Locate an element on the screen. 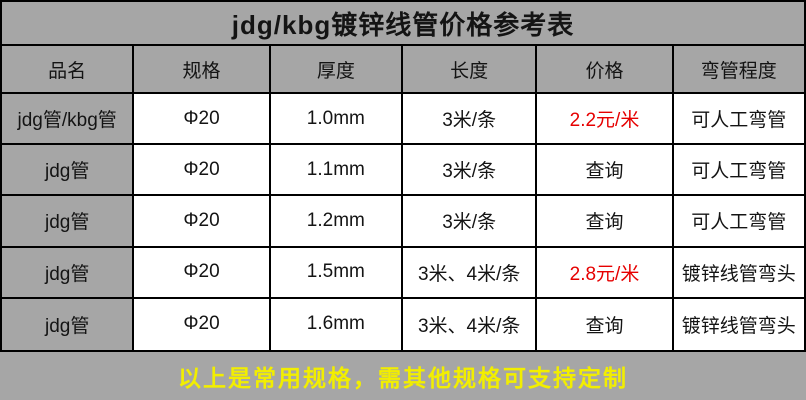  footer-note: 以上是常用规格，需其他规格可支持定制 is located at coordinates (403, 378).